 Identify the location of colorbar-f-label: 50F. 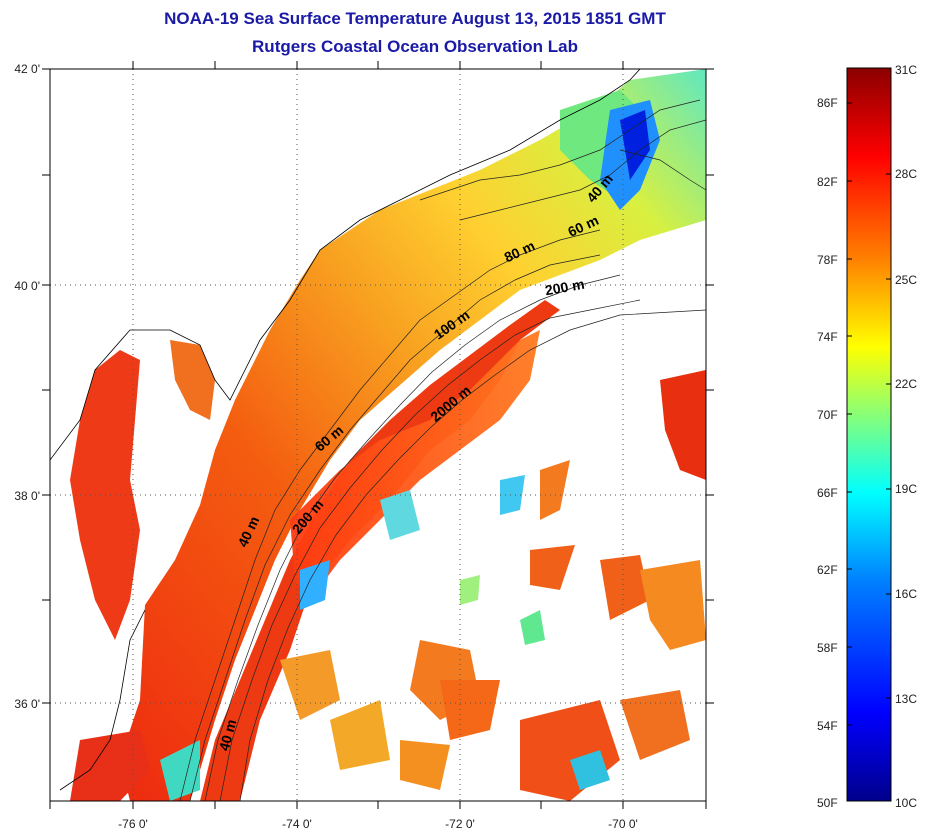
(827, 803).